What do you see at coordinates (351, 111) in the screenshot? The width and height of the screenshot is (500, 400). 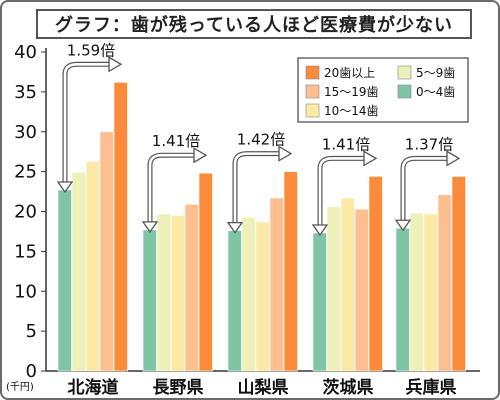 I see `legend-label: 10〜14歯` at bounding box center [351, 111].